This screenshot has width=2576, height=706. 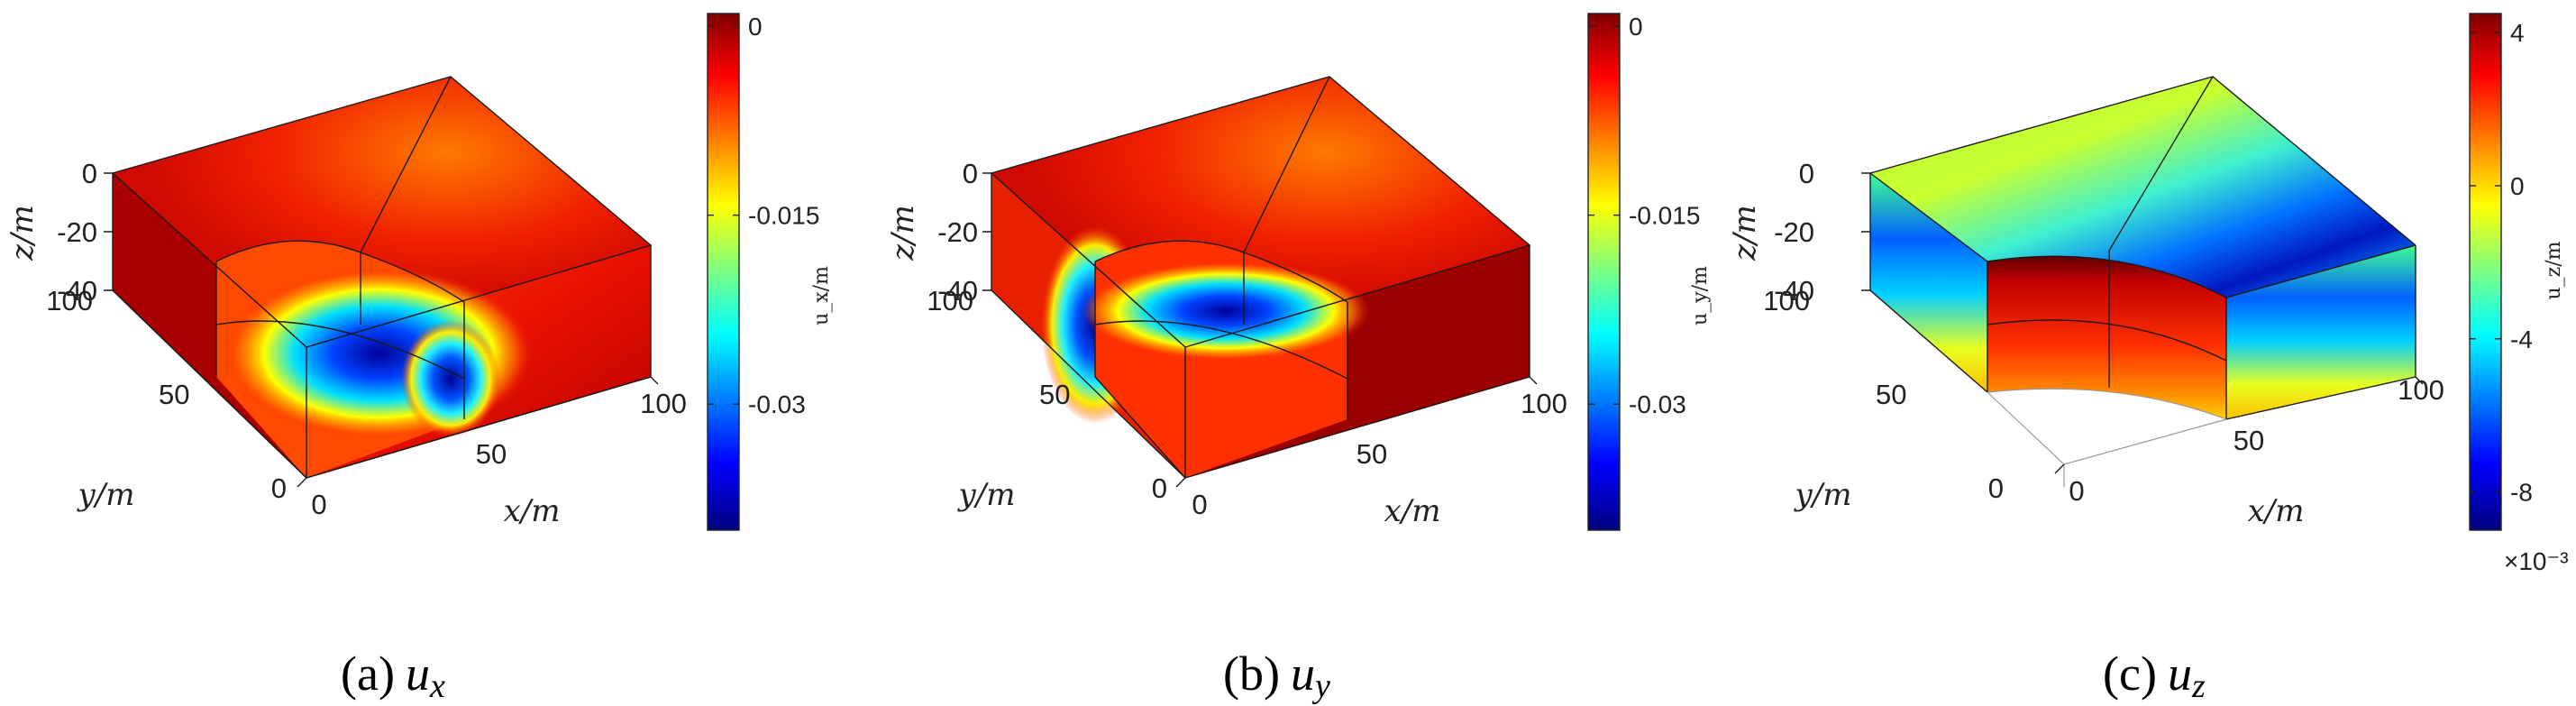 I want to click on panel-c-y-tick: 50, so click(x=1891, y=394).